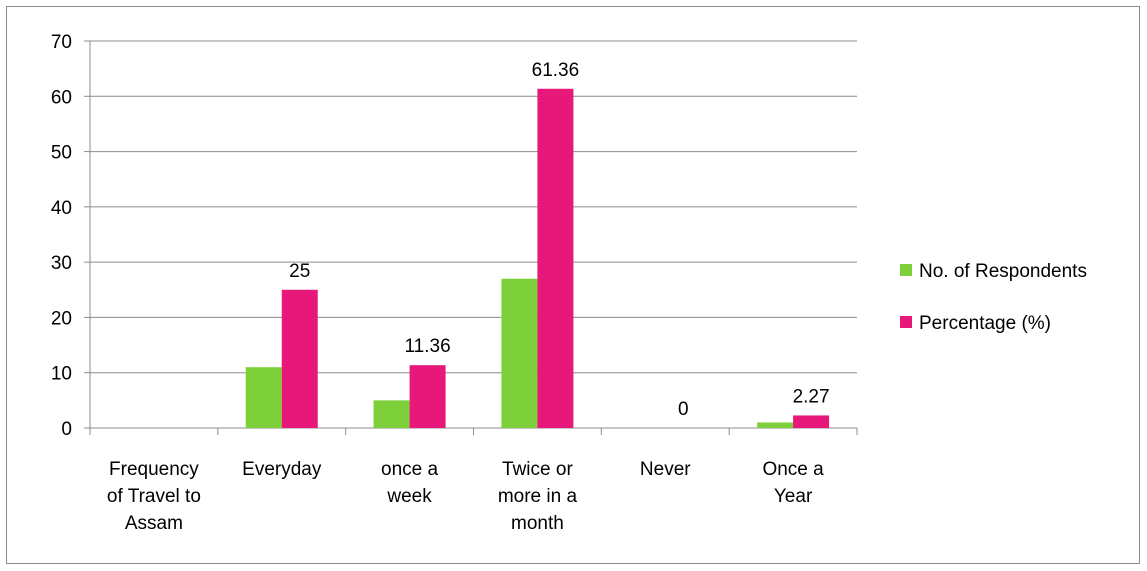 The image size is (1147, 571). Describe the element at coordinates (556, 70) in the screenshot. I see `data-label: 61.36` at that location.